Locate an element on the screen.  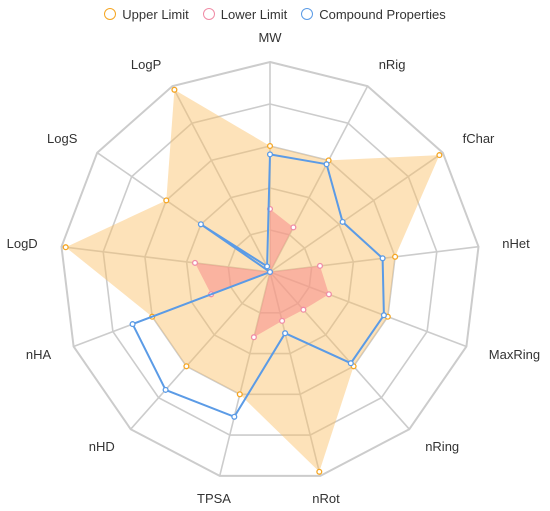
axis-label: fChar is located at coordinates (479, 138).